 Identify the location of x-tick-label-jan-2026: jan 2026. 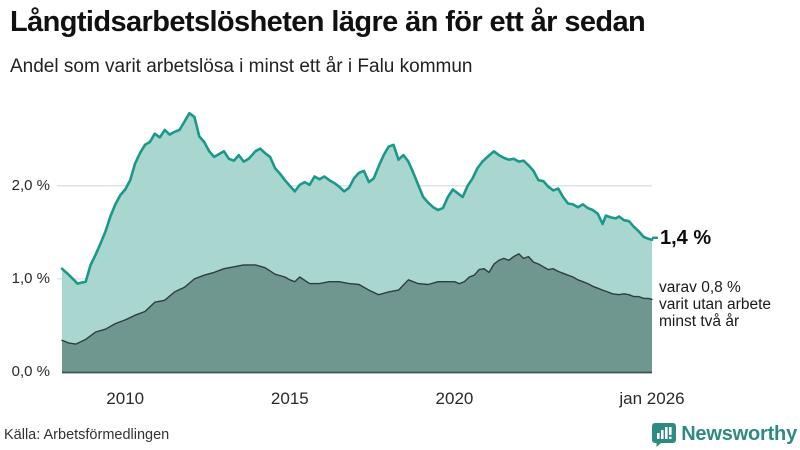
(652, 398).